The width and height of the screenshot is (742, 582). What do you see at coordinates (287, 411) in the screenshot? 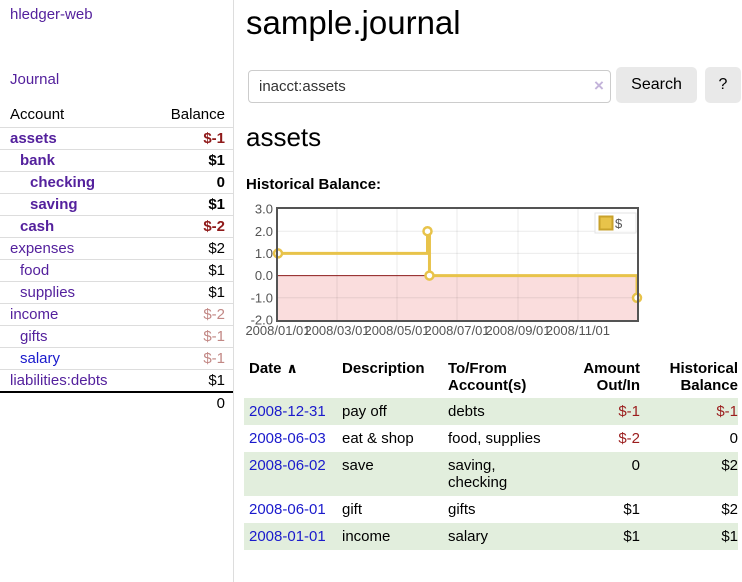
I see `transaction-date-link: 2008-12-31` at bounding box center [287, 411].